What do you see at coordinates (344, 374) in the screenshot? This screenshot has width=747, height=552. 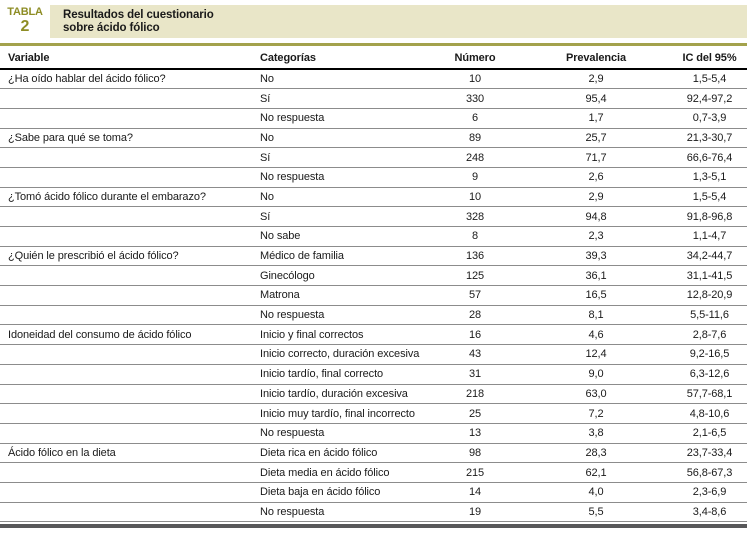 I see `categoria-cell: Inicio tardío, final correcto` at bounding box center [344, 374].